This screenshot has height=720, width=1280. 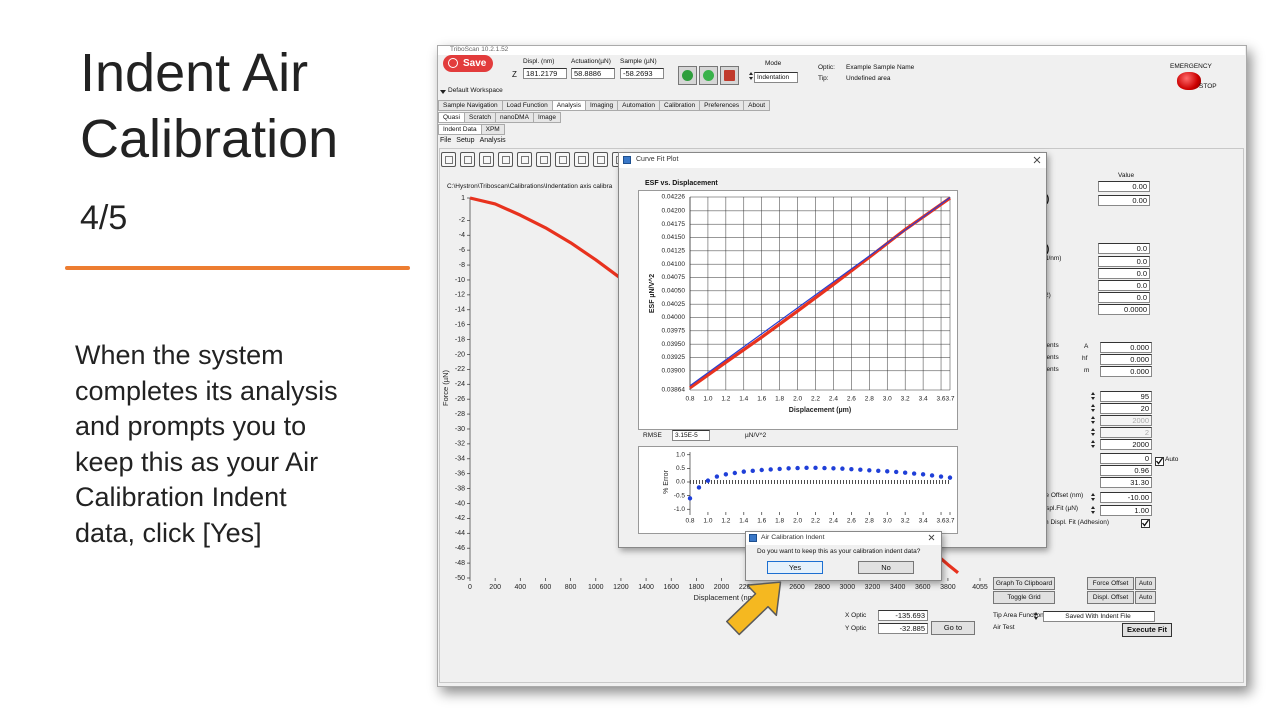 I want to click on yes-button: Yes, so click(x=795, y=567).